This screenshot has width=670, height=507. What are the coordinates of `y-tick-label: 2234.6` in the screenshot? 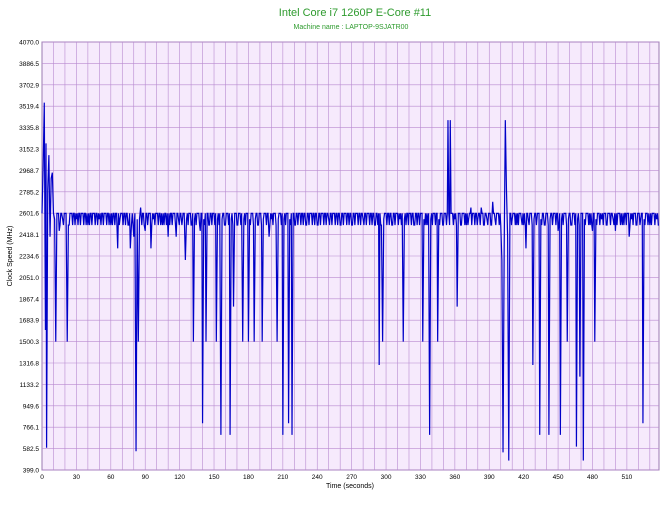 It's located at (29, 256).